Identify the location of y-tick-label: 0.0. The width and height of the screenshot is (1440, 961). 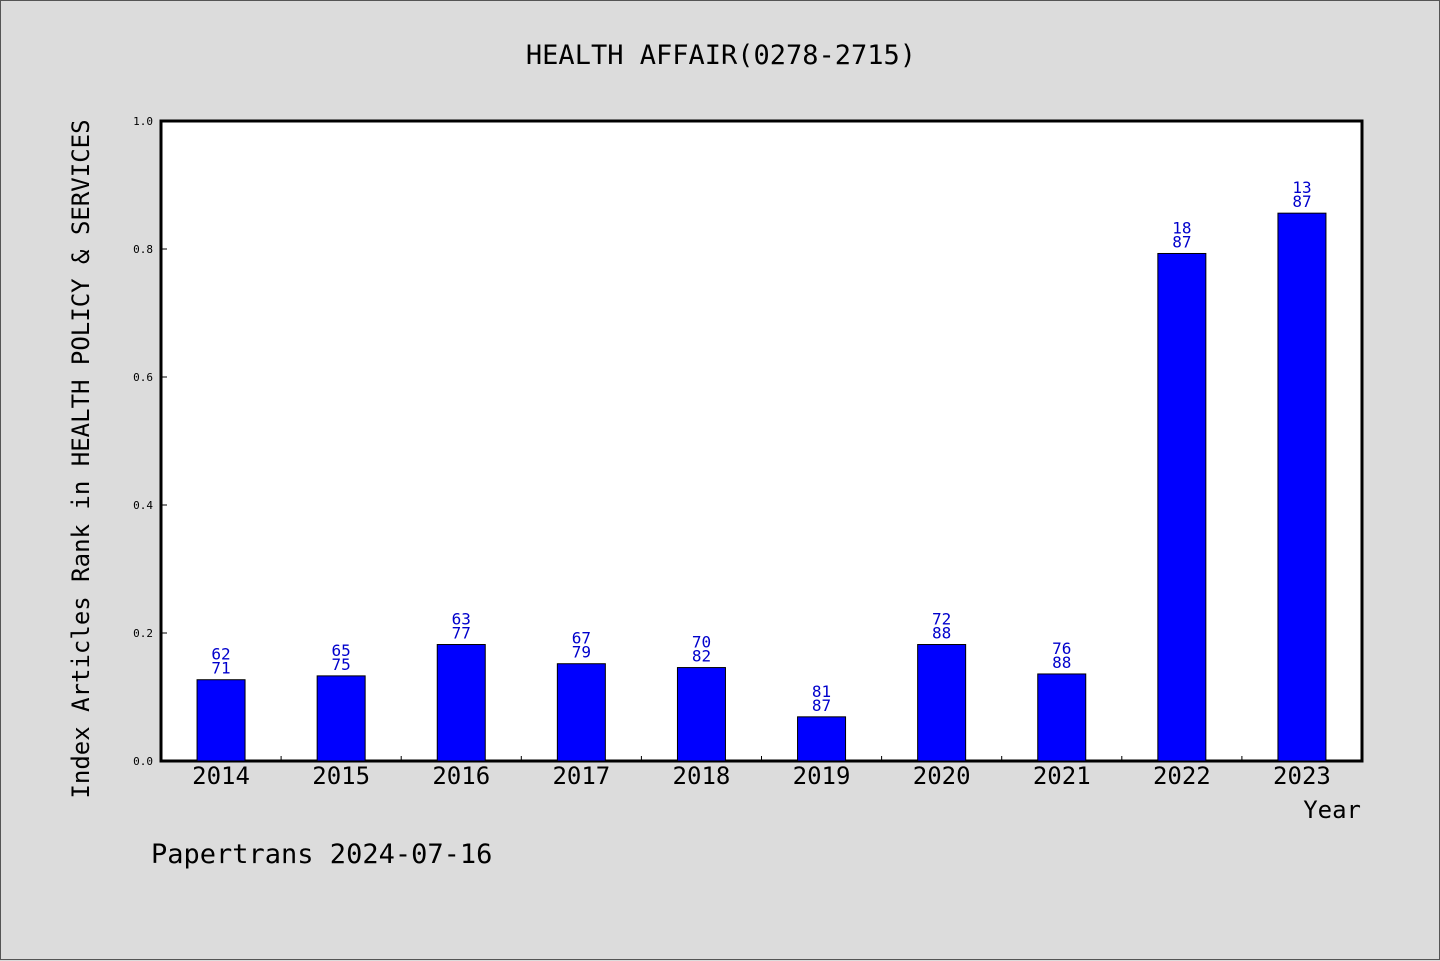
(143, 761).